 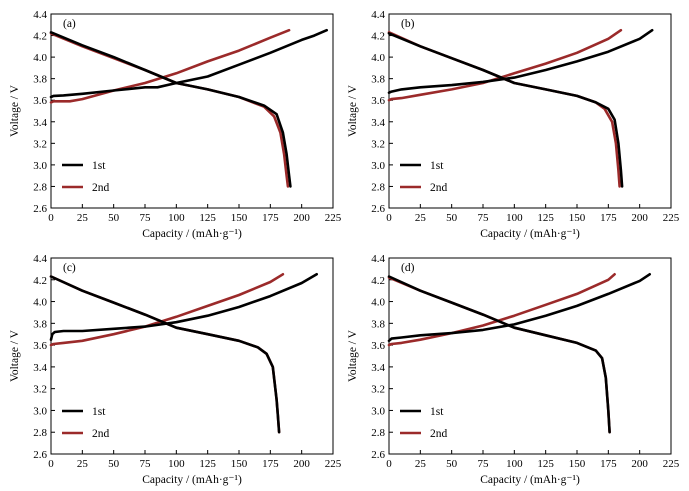 What do you see at coordinates (408, 24) in the screenshot?
I see `panel-label: (b)` at bounding box center [408, 24].